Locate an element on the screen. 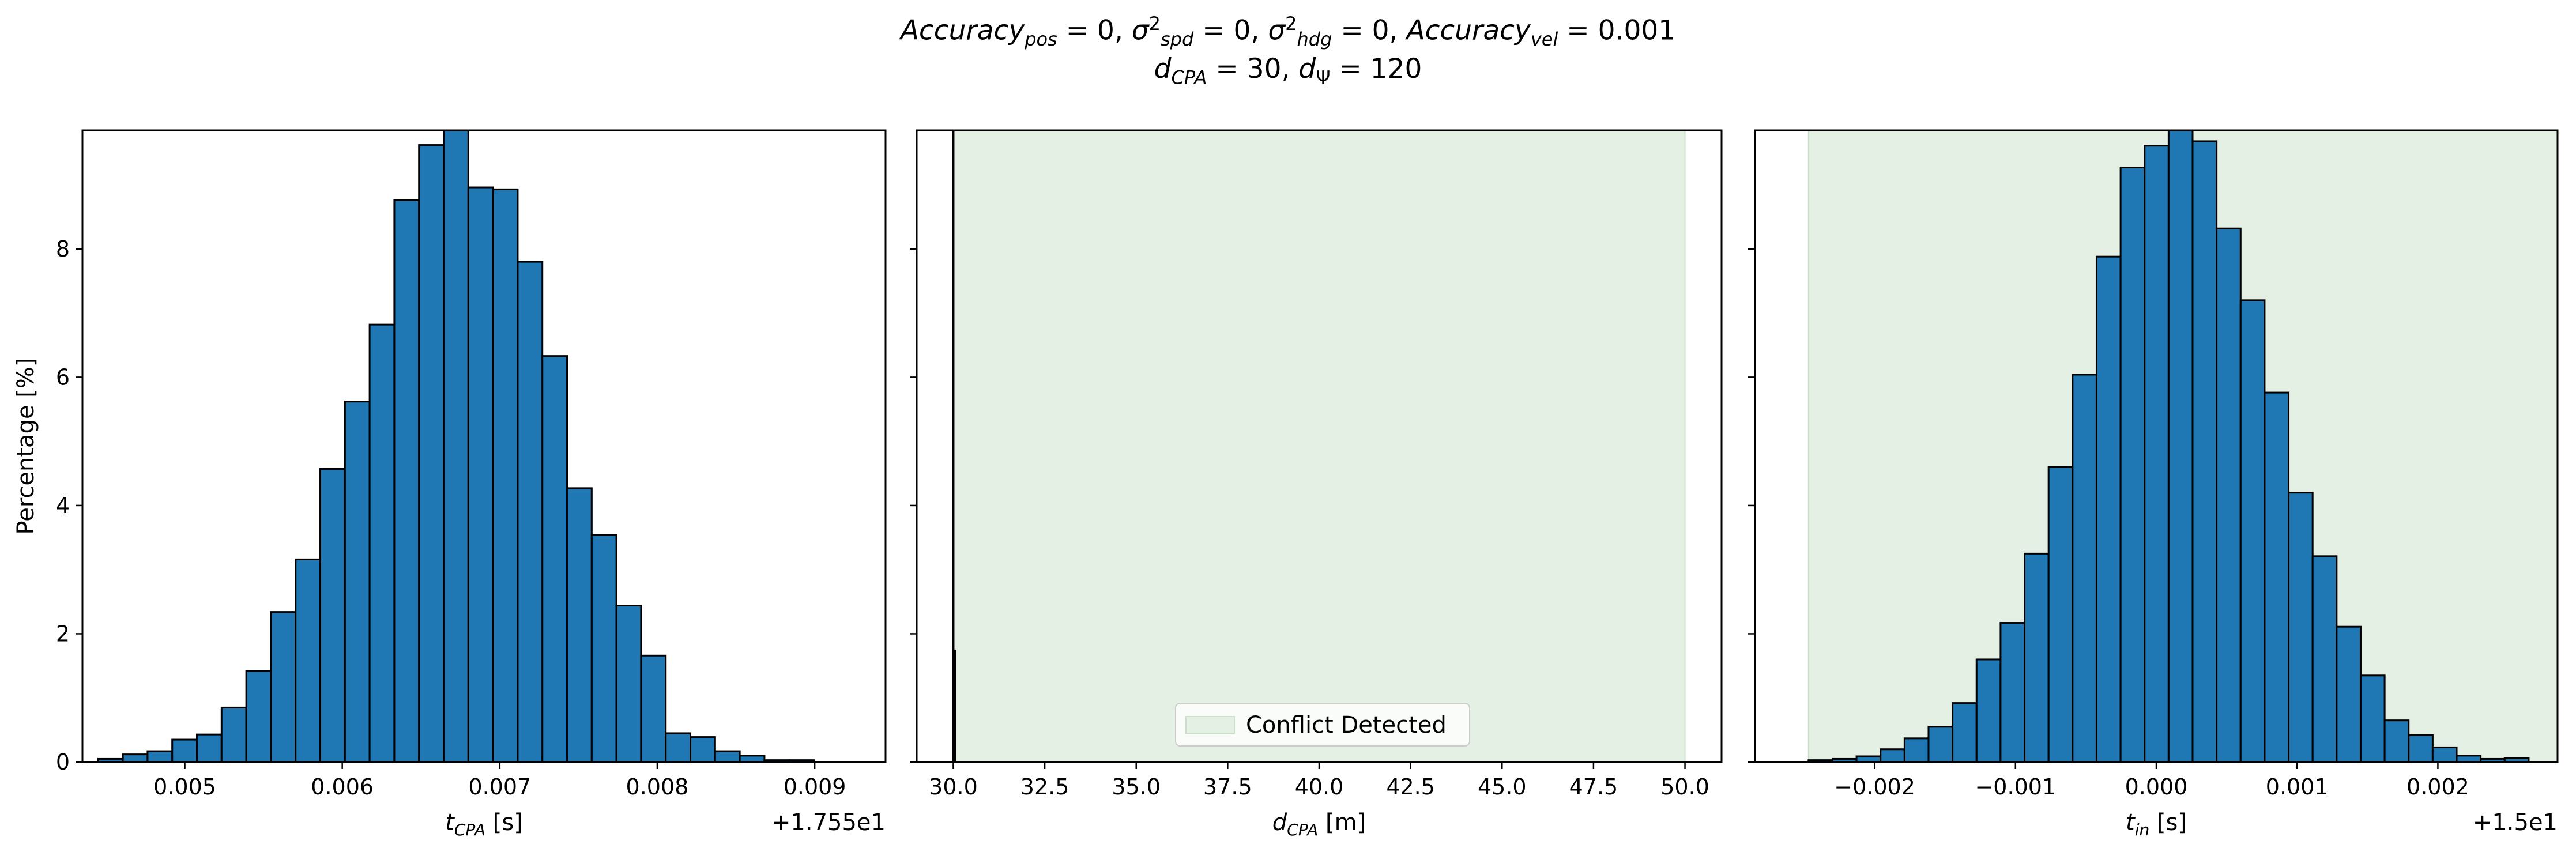 Image resolution: width=2576 pixels, height=852 pixels. panel2-x-tick-label: 32.5 is located at coordinates (1044, 787).